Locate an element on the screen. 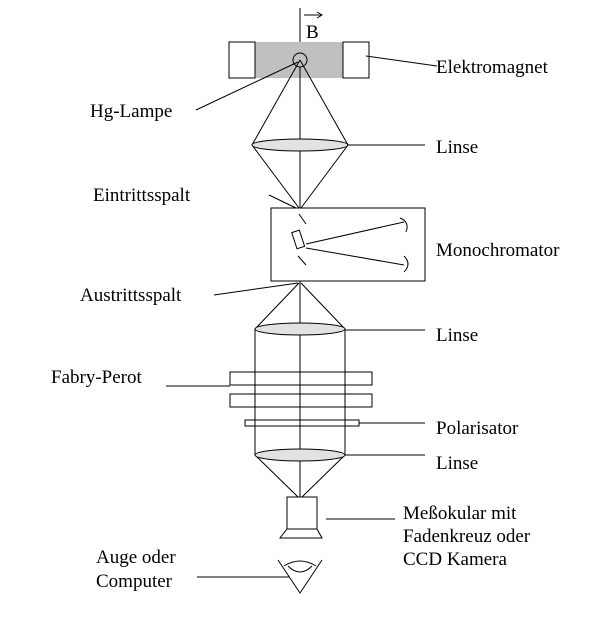 This screenshot has width=604, height=622. label-linse-2: Linse is located at coordinates (457, 335).